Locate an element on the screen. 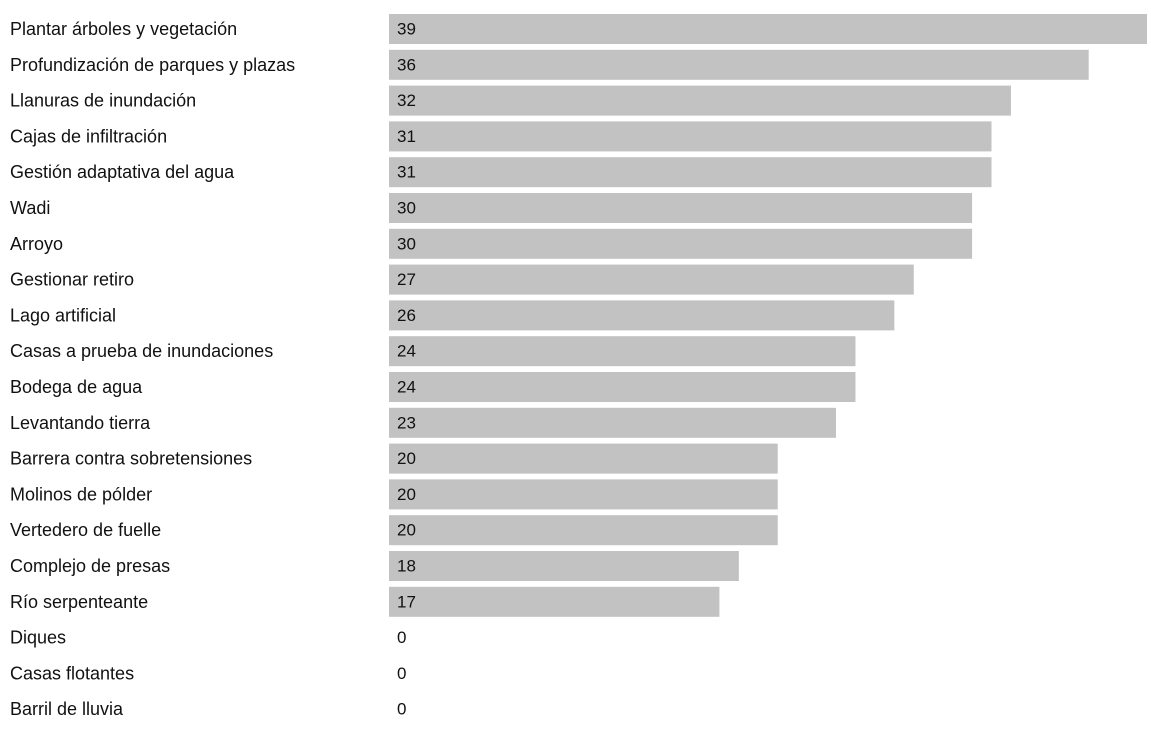 The height and width of the screenshot is (729, 1151). category-label: Barrera contra sobretensiones is located at coordinates (131, 459).